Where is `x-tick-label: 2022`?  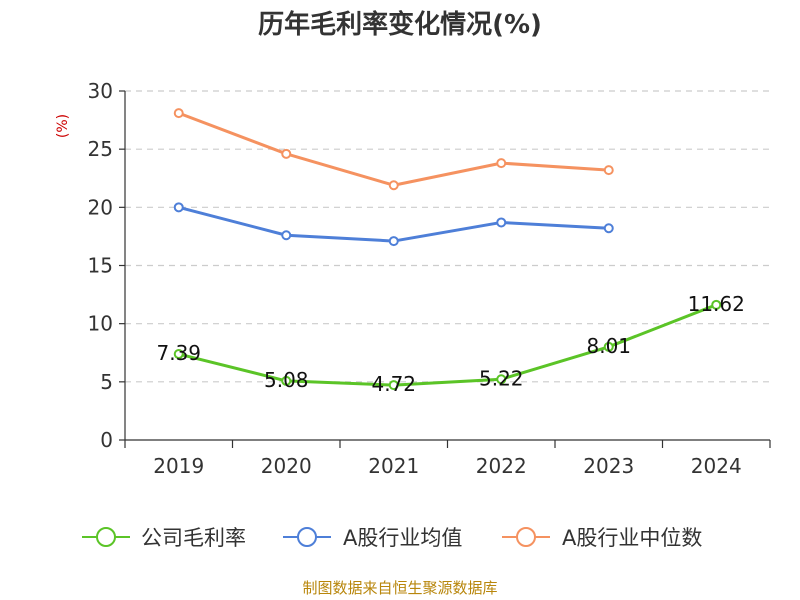
x-tick-label: 2022 is located at coordinates (501, 466).